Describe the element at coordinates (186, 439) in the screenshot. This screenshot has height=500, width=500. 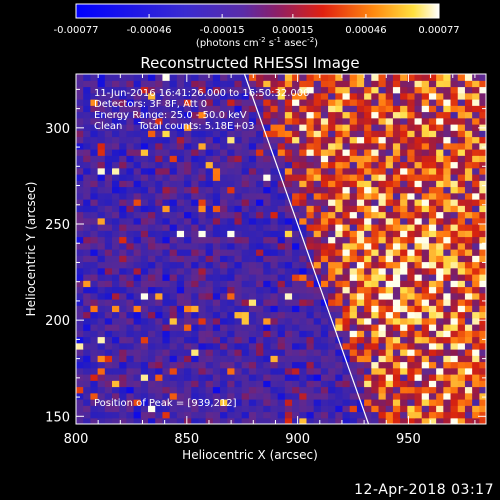
I see `x-tick-label: 850` at that location.